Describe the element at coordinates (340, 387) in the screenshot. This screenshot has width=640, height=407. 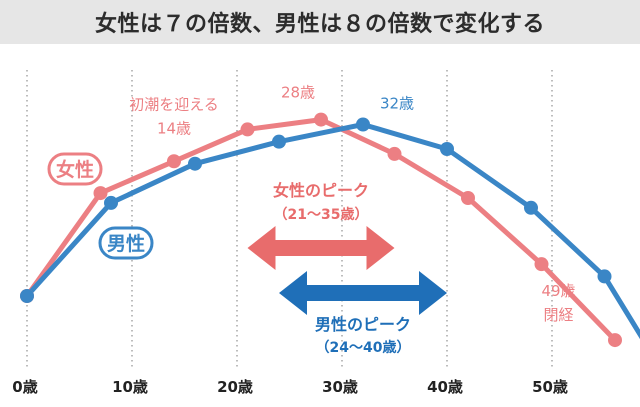
I see `x-tick-label: 30歳` at that location.